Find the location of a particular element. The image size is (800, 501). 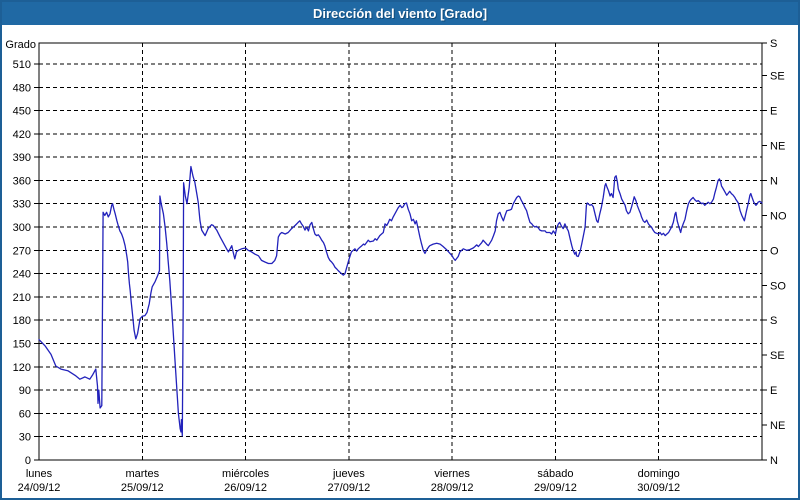

y-axis-tick-label: 330 is located at coordinates (22, 205).